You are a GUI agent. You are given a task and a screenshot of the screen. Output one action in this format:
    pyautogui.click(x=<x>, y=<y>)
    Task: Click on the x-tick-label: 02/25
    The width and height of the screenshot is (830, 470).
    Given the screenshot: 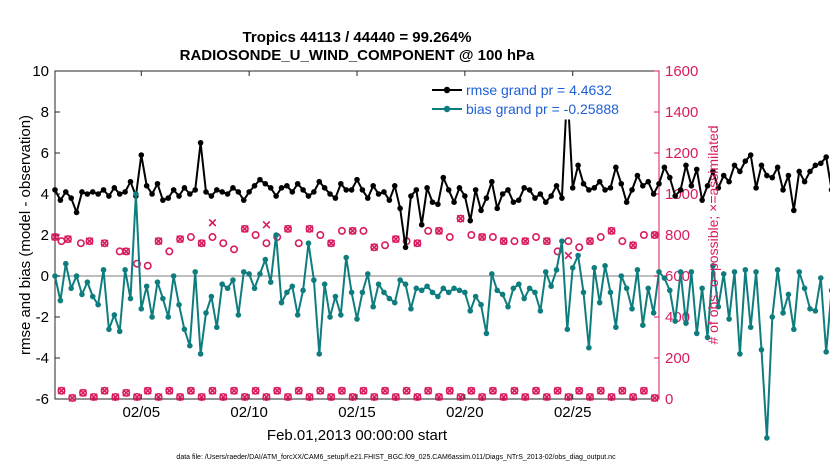 What is the action you would take?
    pyautogui.click(x=573, y=412)
    